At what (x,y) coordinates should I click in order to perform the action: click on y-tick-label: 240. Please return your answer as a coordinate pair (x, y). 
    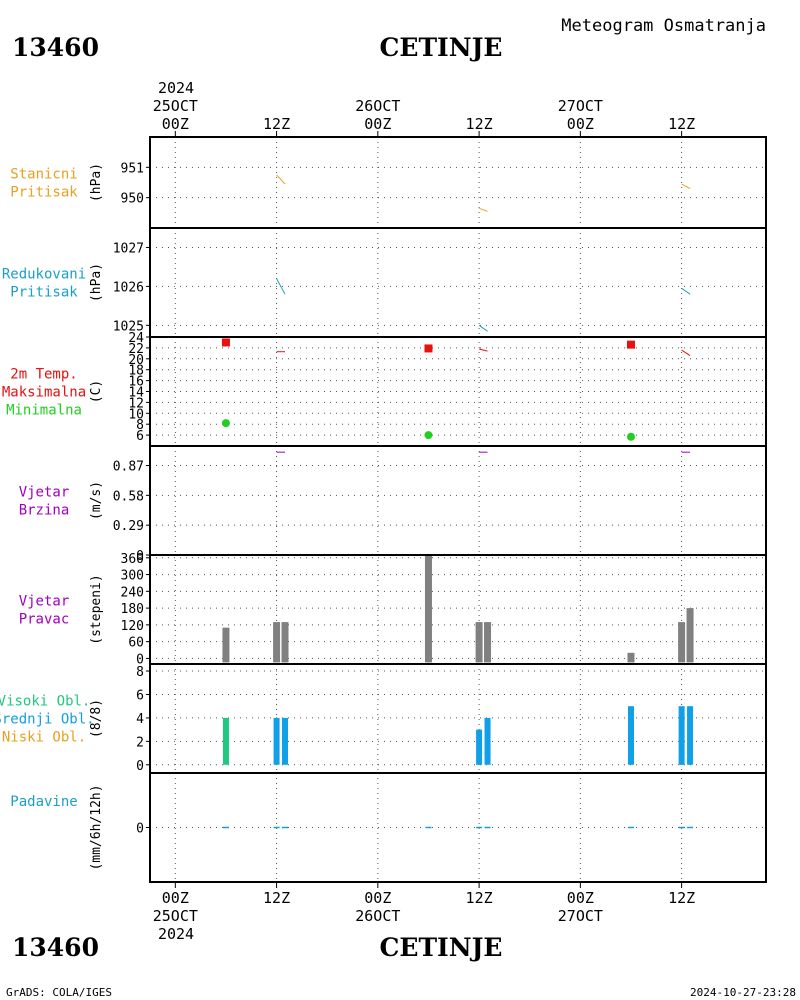
    Looking at the image, I should click on (132, 592).